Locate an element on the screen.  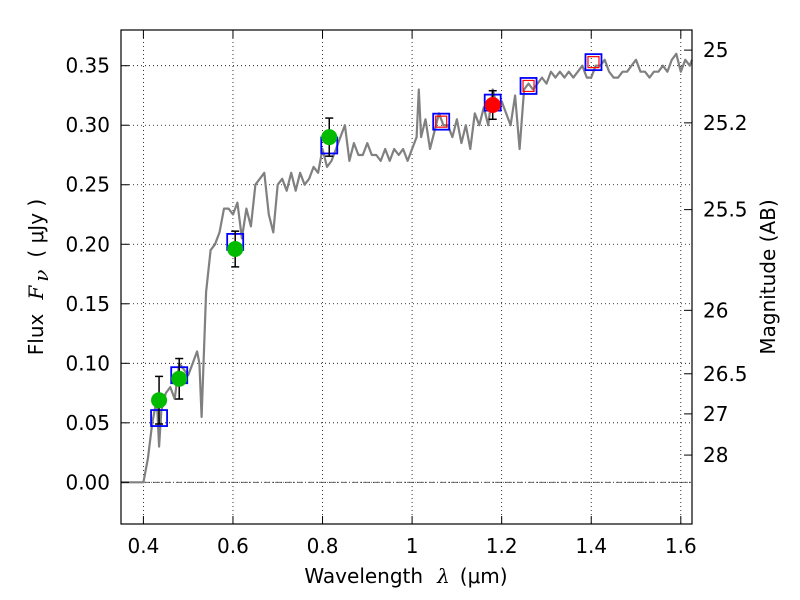
x-axis-title: Wavelength λ (μm) is located at coordinates (405, 576).